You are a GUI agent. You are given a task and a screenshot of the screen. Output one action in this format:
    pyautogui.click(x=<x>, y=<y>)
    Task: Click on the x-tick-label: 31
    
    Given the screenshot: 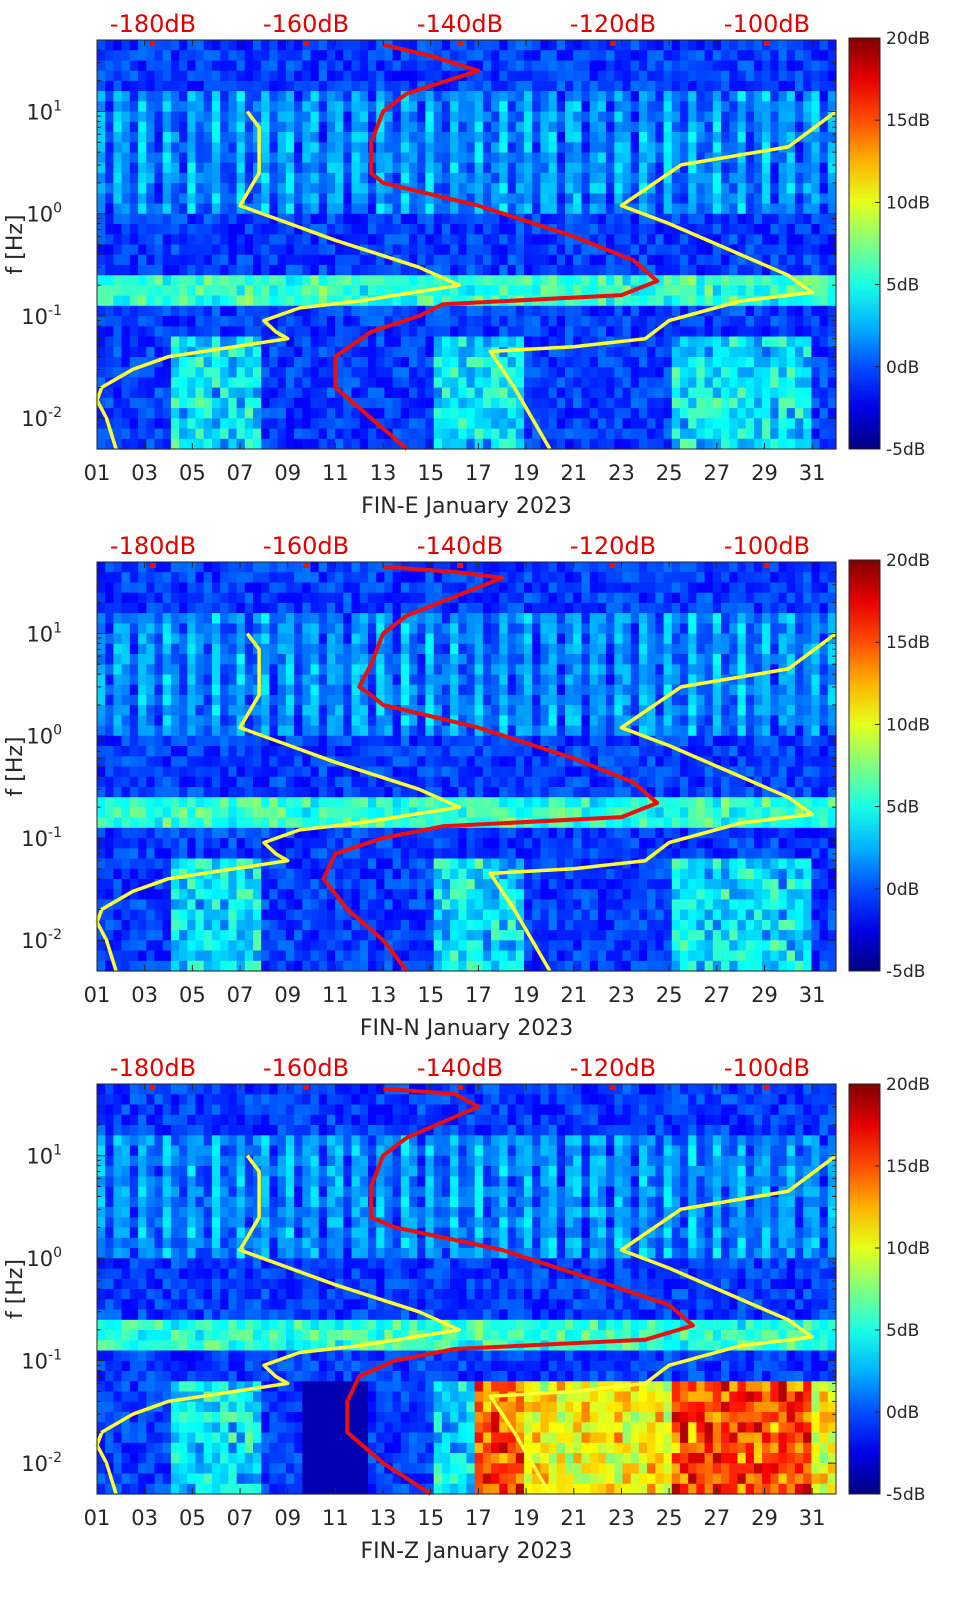 What is the action you would take?
    pyautogui.click(x=812, y=473)
    